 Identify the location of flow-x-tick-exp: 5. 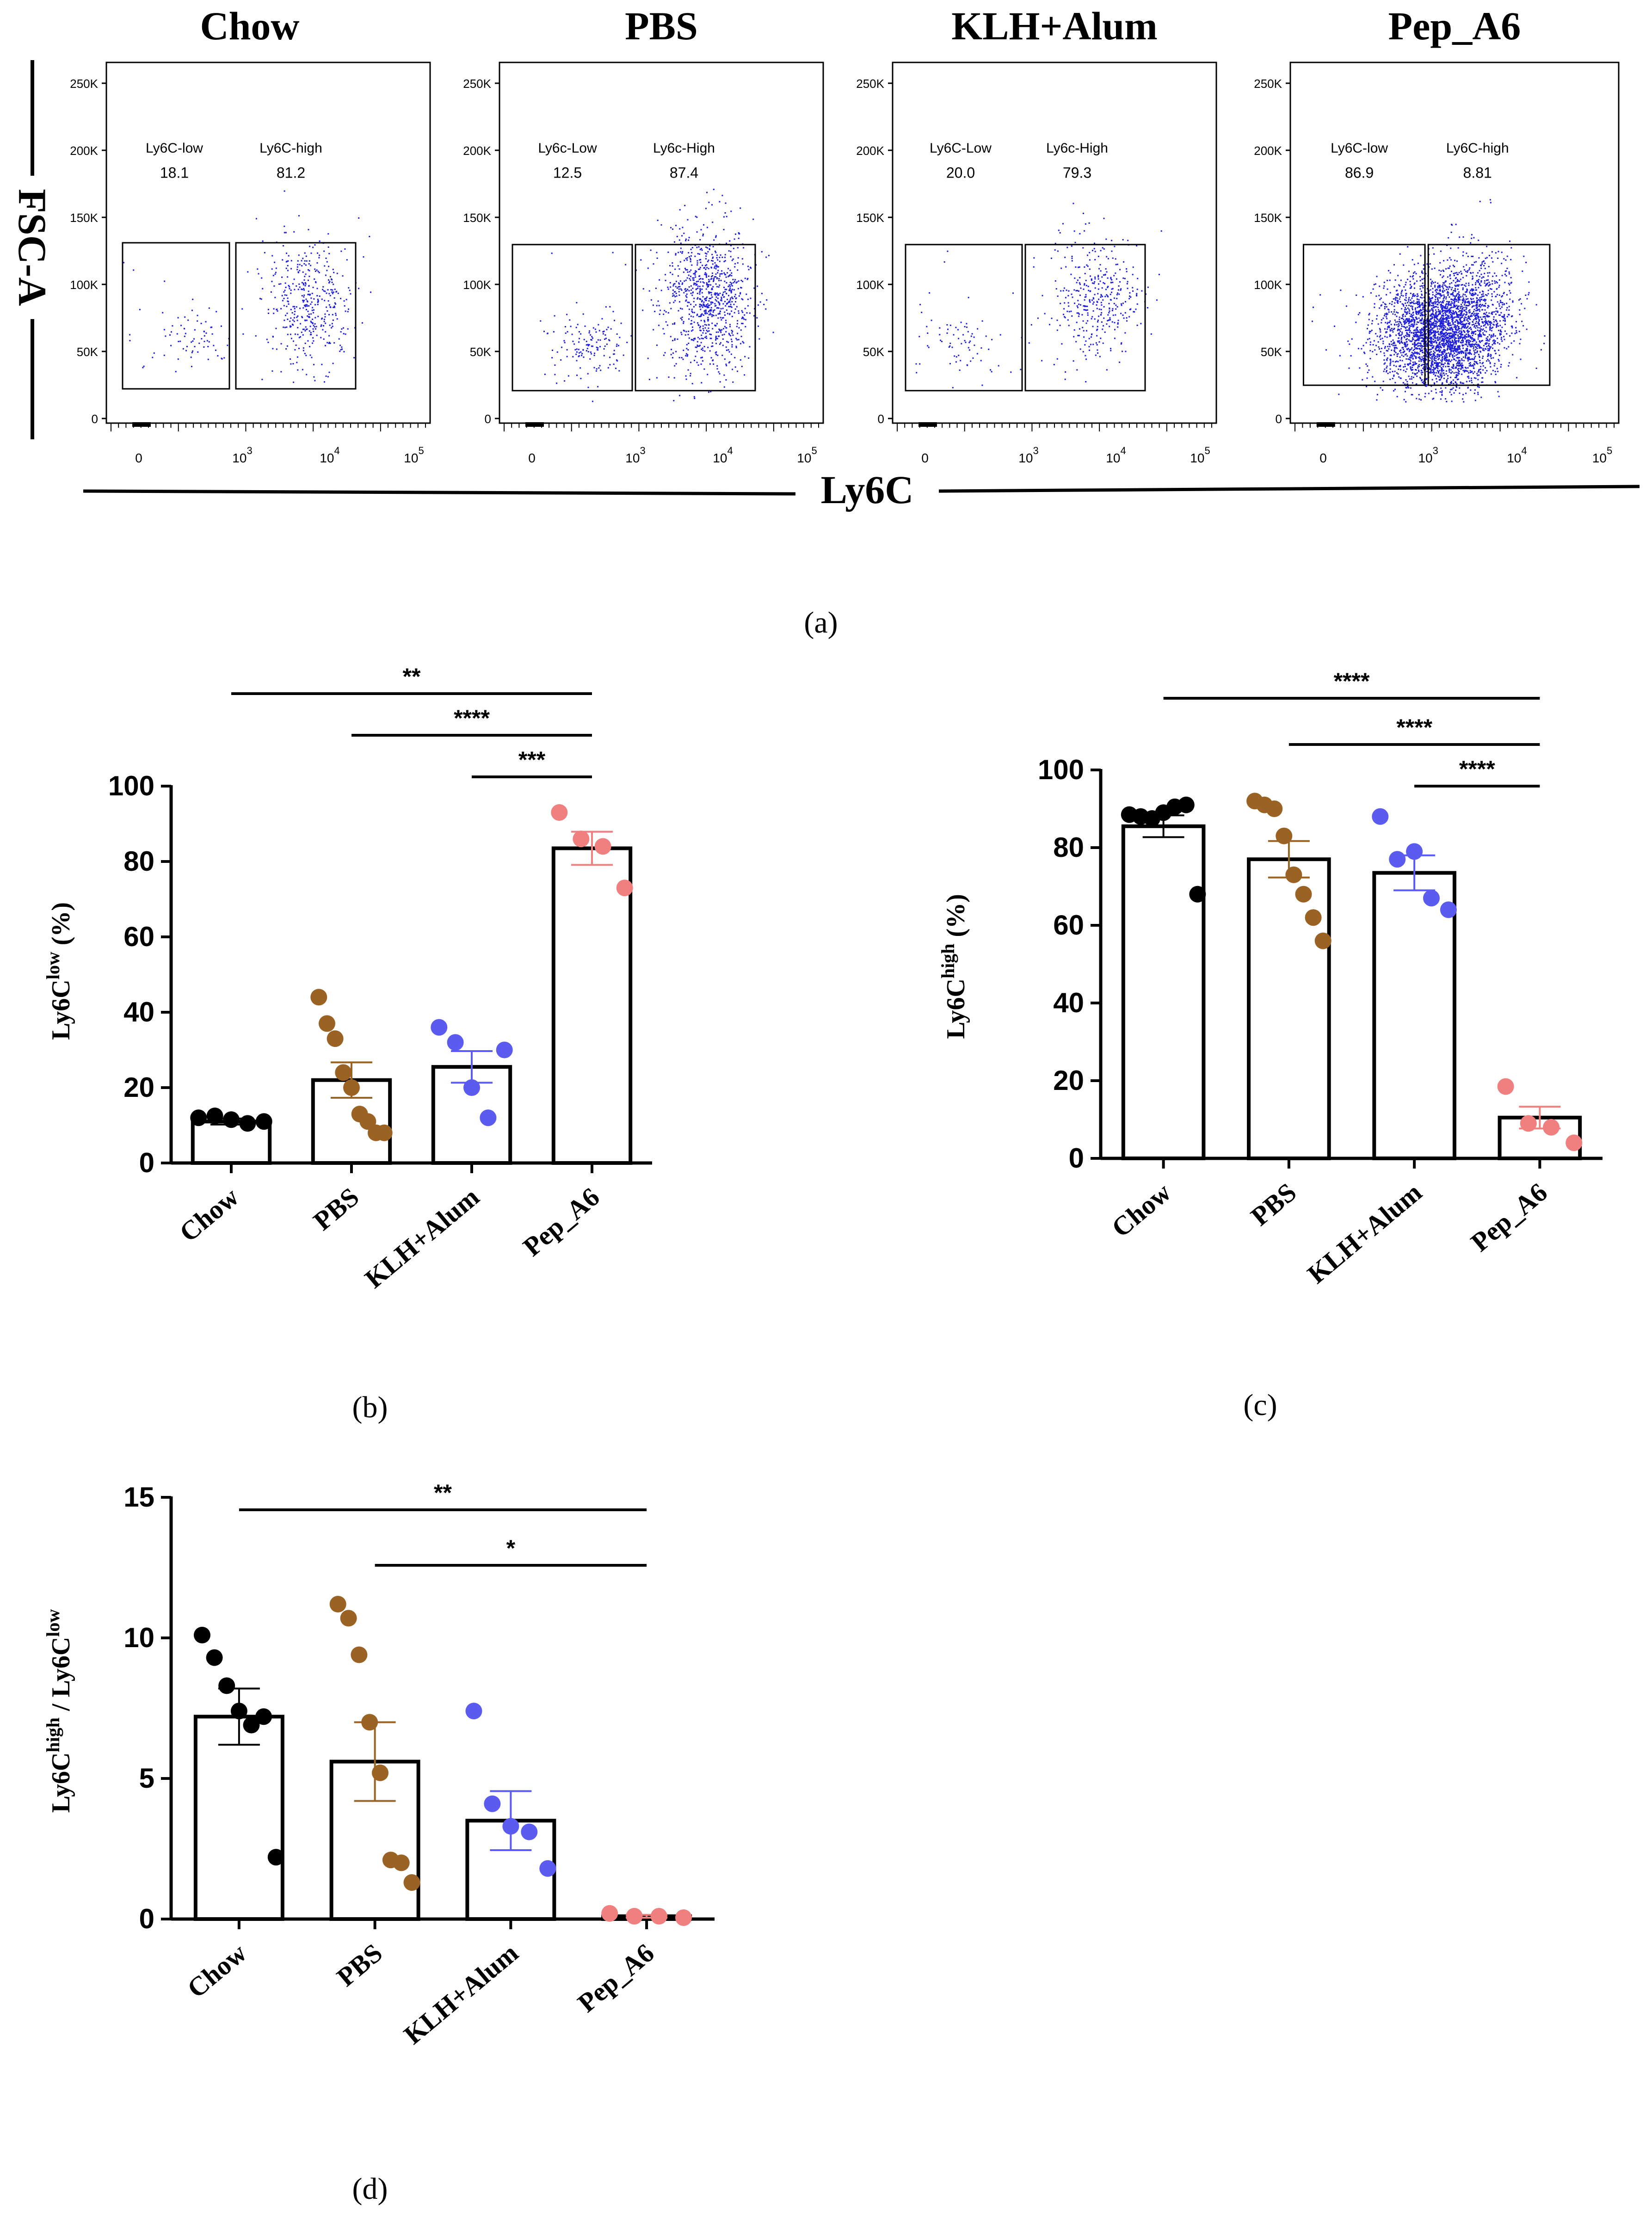
(1207, 450).